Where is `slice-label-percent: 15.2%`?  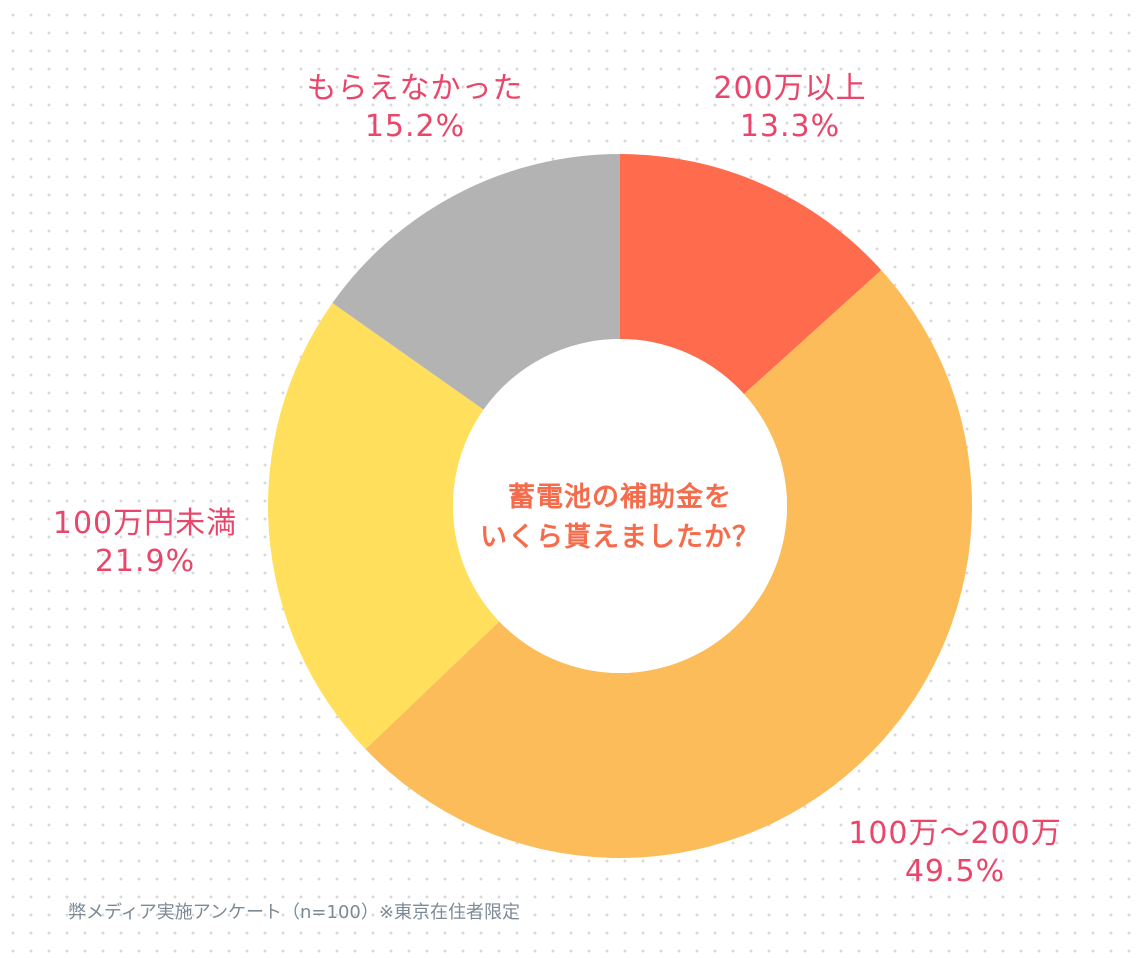
slice-label-percent: 15.2% is located at coordinates (415, 126).